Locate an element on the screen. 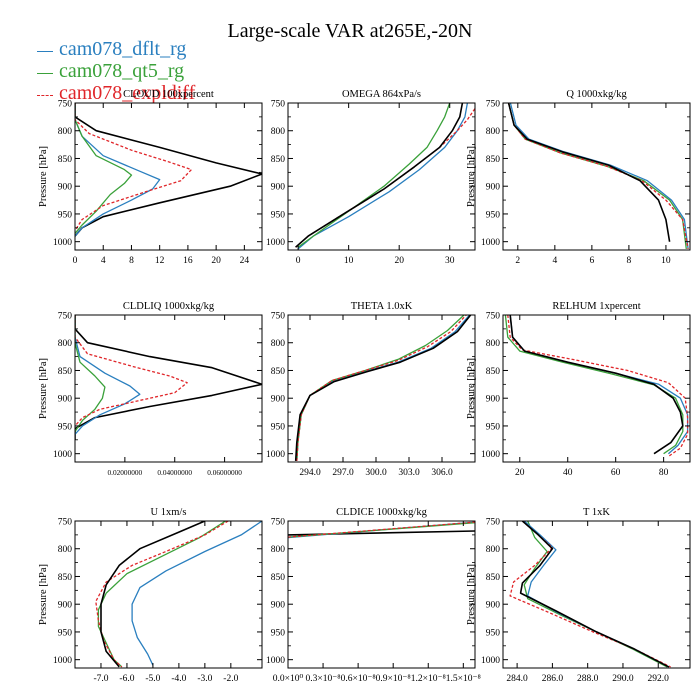 This screenshot has height=700, width=700. x-tick-label: 20 is located at coordinates (399, 261).